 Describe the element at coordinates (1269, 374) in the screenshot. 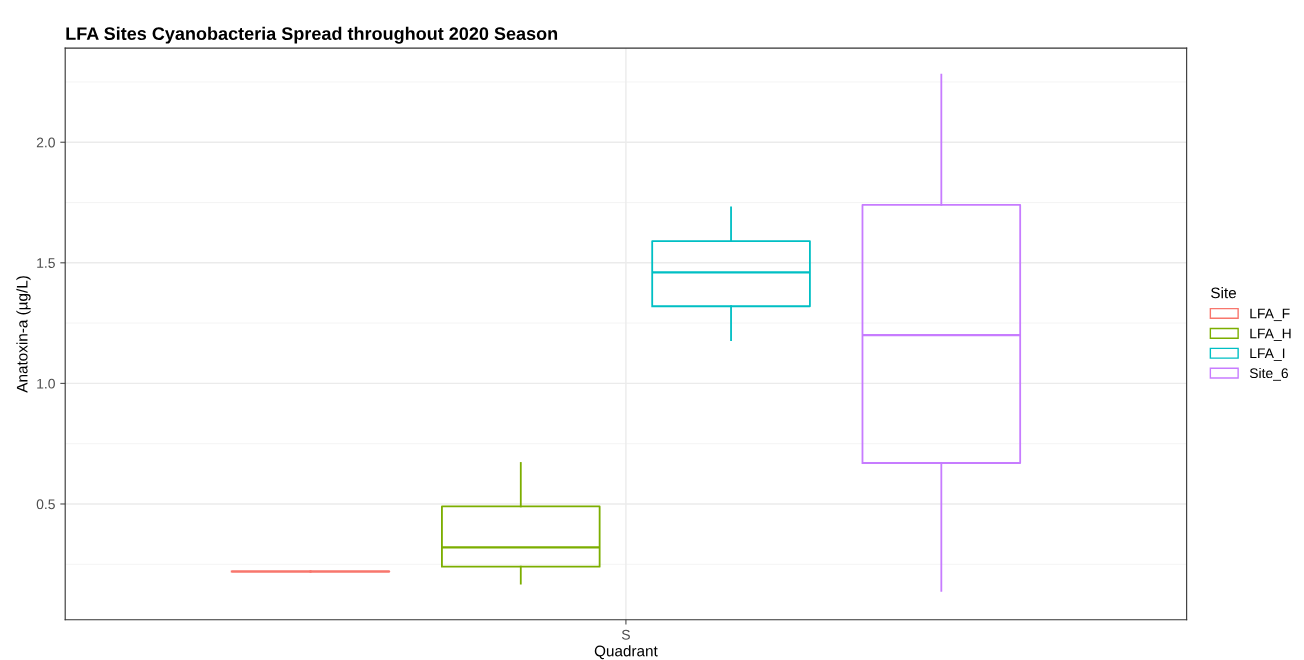

I see `legend-label: Site_6` at that location.